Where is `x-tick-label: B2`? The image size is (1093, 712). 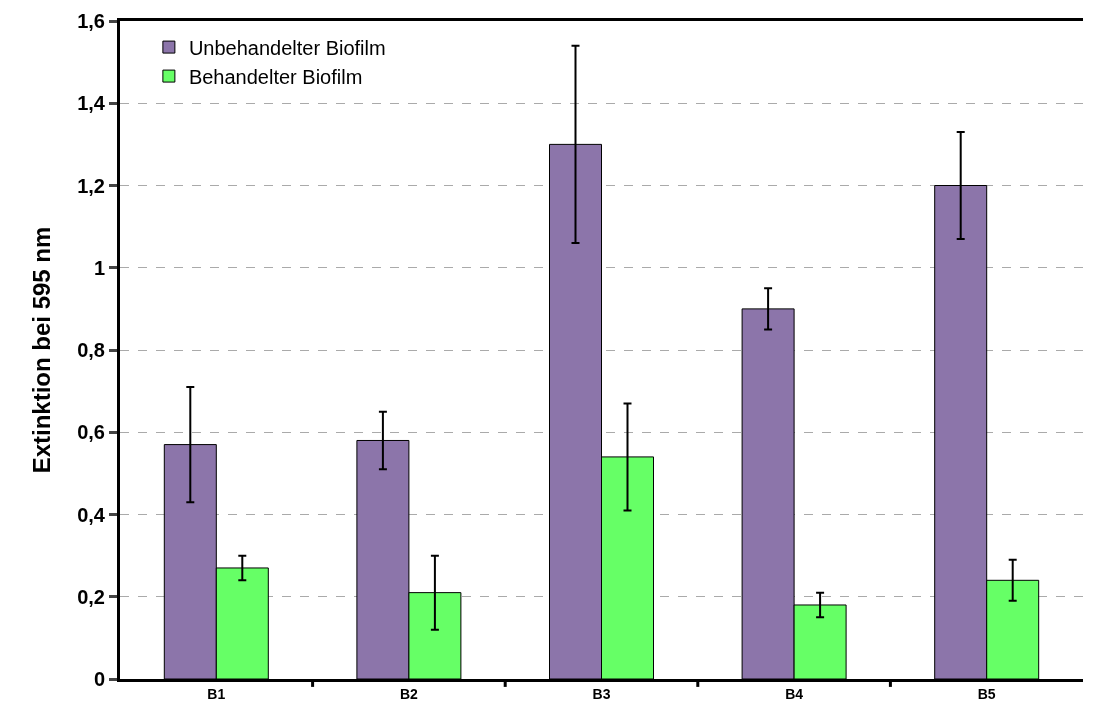 x-tick-label: B2 is located at coordinates (409, 693).